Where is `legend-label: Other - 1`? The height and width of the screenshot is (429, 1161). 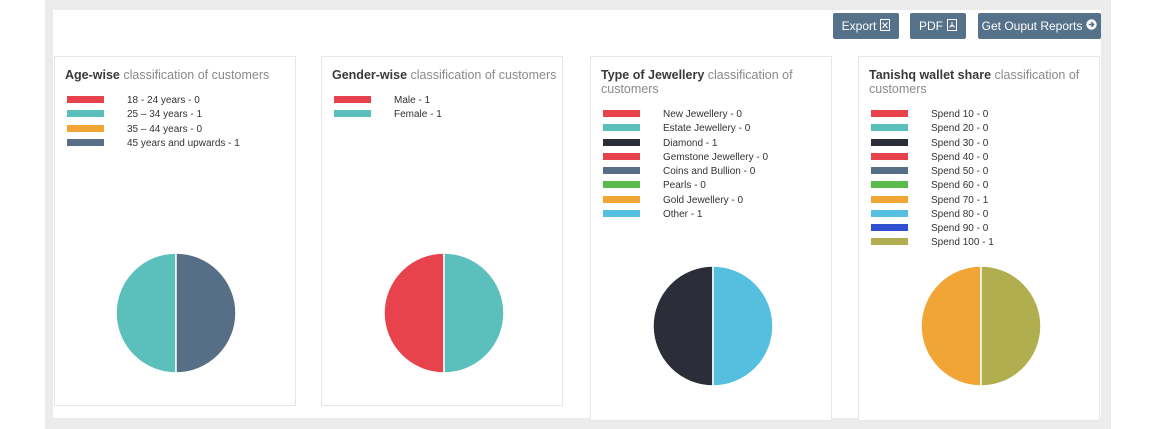 legend-label: Other - 1 is located at coordinates (683, 214).